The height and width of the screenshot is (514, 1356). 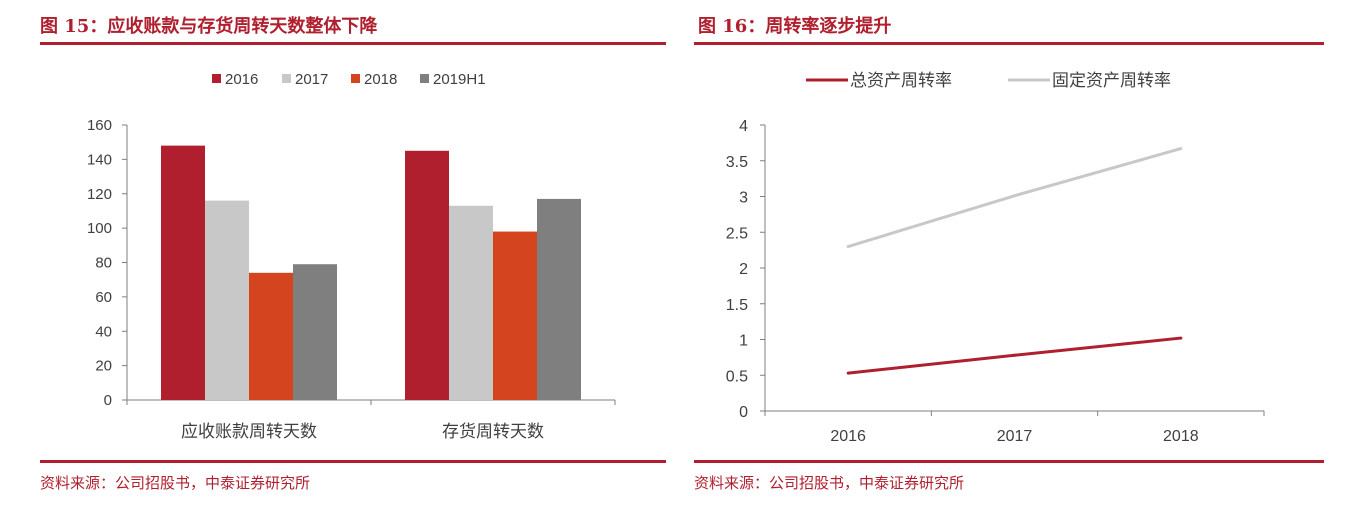 What do you see at coordinates (743, 126) in the screenshot?
I see `y-tick-label: 4` at bounding box center [743, 126].